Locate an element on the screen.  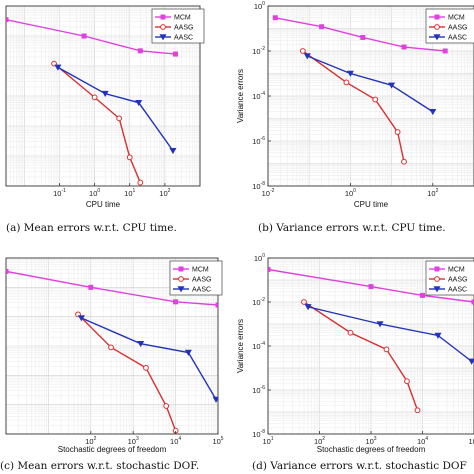
y-tick-label: 10⁻⁶ is located at coordinates (258, 141).